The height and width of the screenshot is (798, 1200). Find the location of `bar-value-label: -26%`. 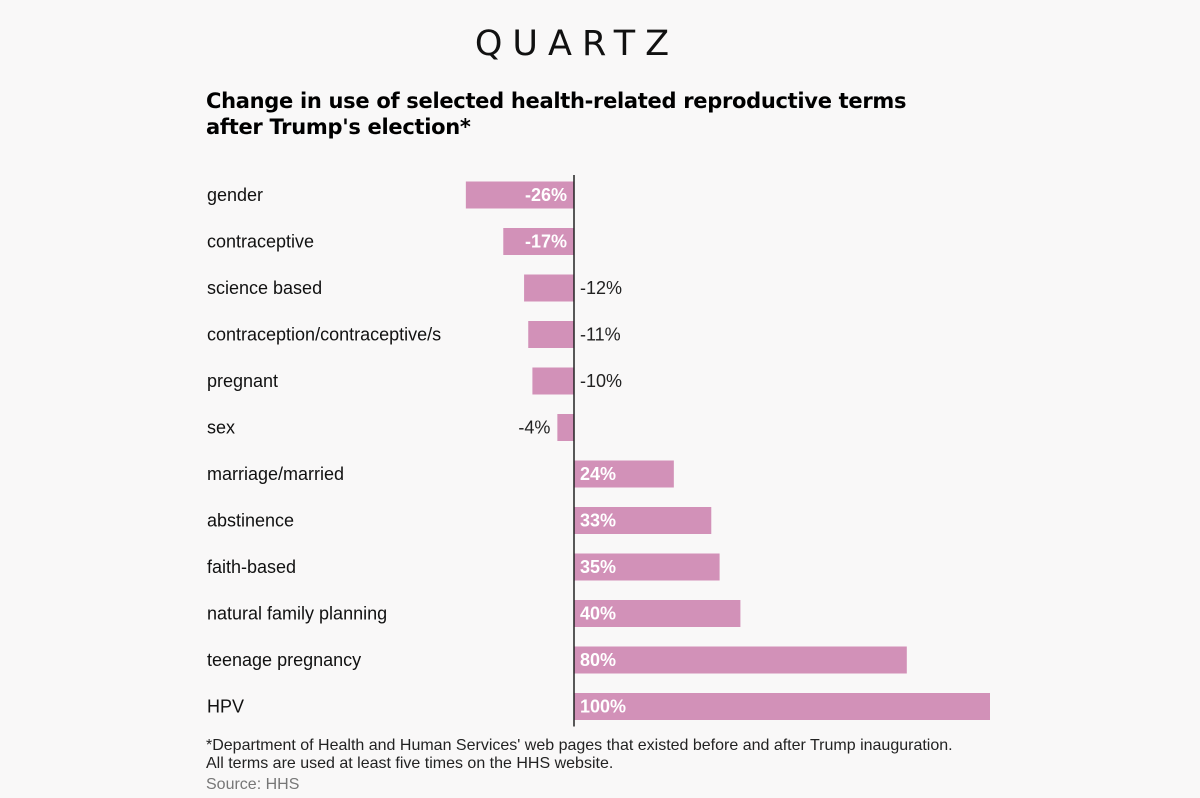

bar-value-label: -26% is located at coordinates (546, 195).